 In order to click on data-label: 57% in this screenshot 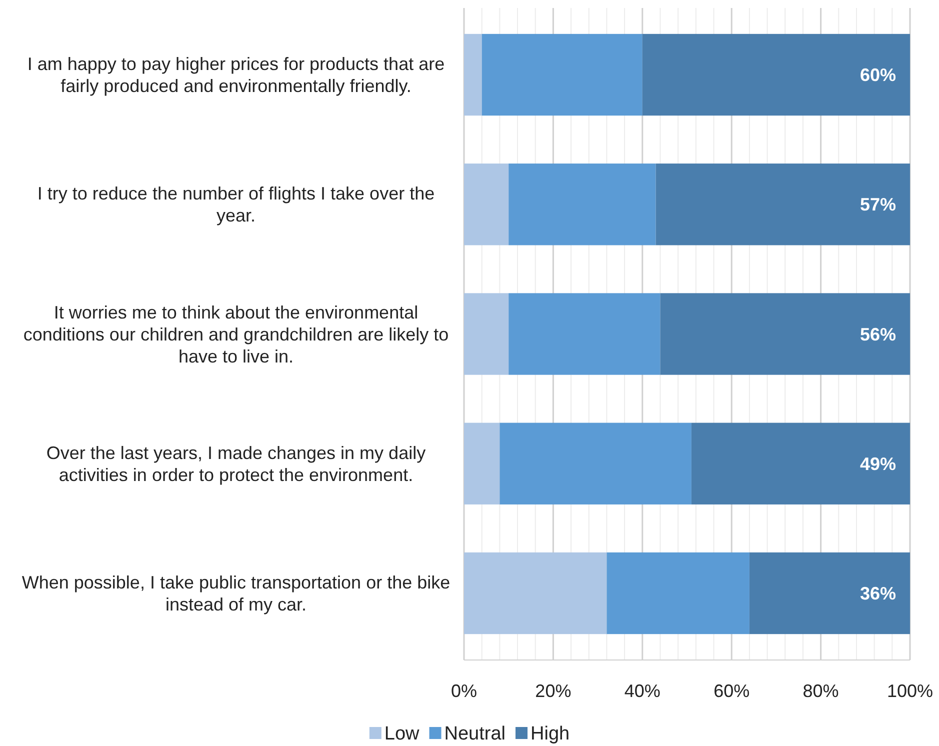, I will do `click(878, 204)`.